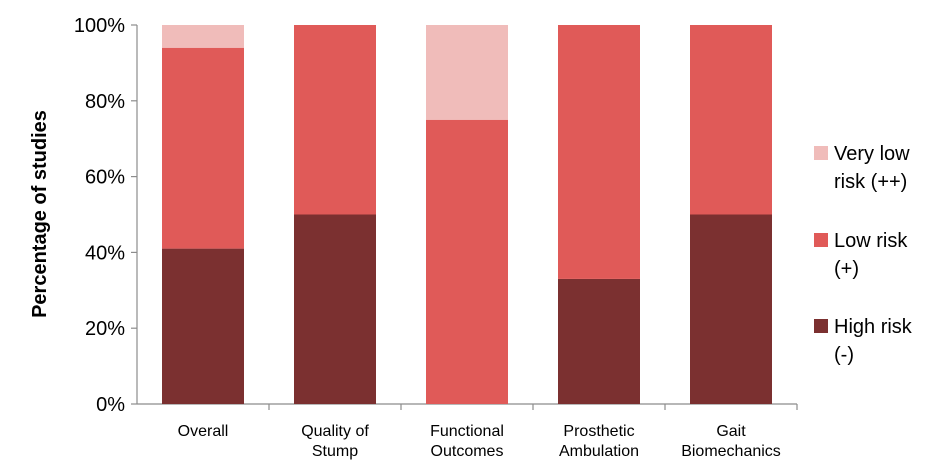 The width and height of the screenshot is (952, 466). What do you see at coordinates (110, 405) in the screenshot?
I see `y-tick-label: 0%` at bounding box center [110, 405].